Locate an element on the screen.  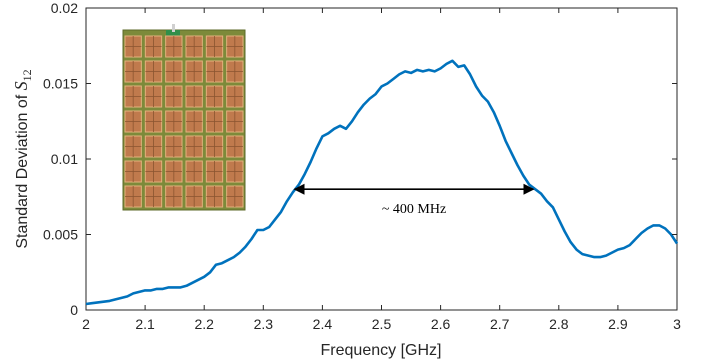
y-tick-label: 0.005 is located at coordinates (60, 235).